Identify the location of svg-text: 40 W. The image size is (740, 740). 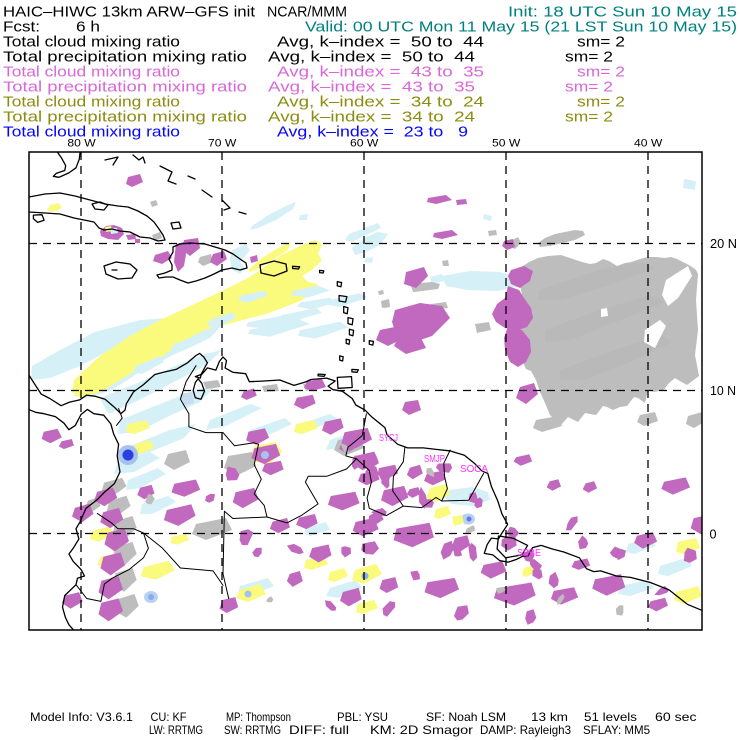
(648, 144).